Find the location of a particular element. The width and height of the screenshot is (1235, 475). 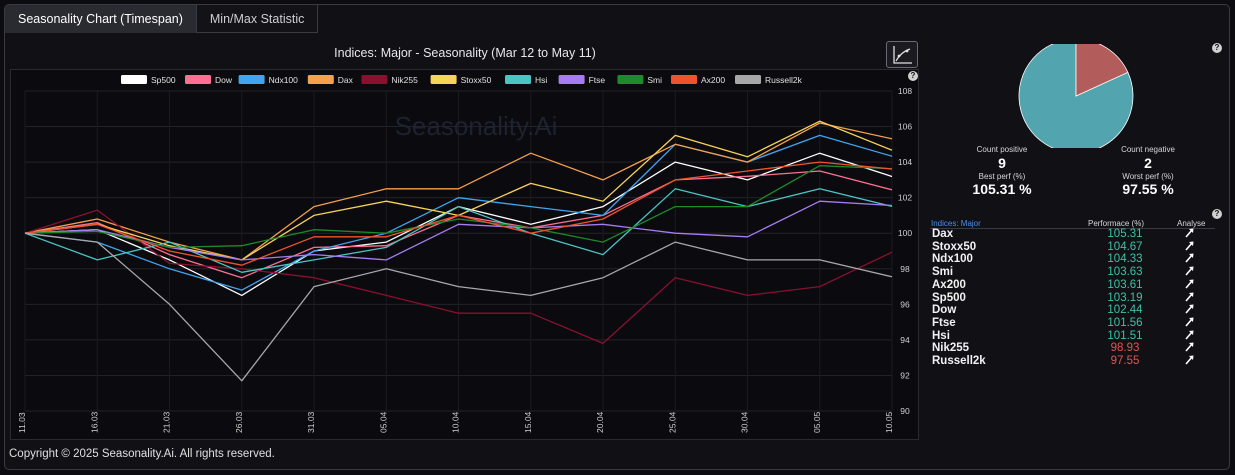

x-tick-label: 11.03 is located at coordinates (22, 422).